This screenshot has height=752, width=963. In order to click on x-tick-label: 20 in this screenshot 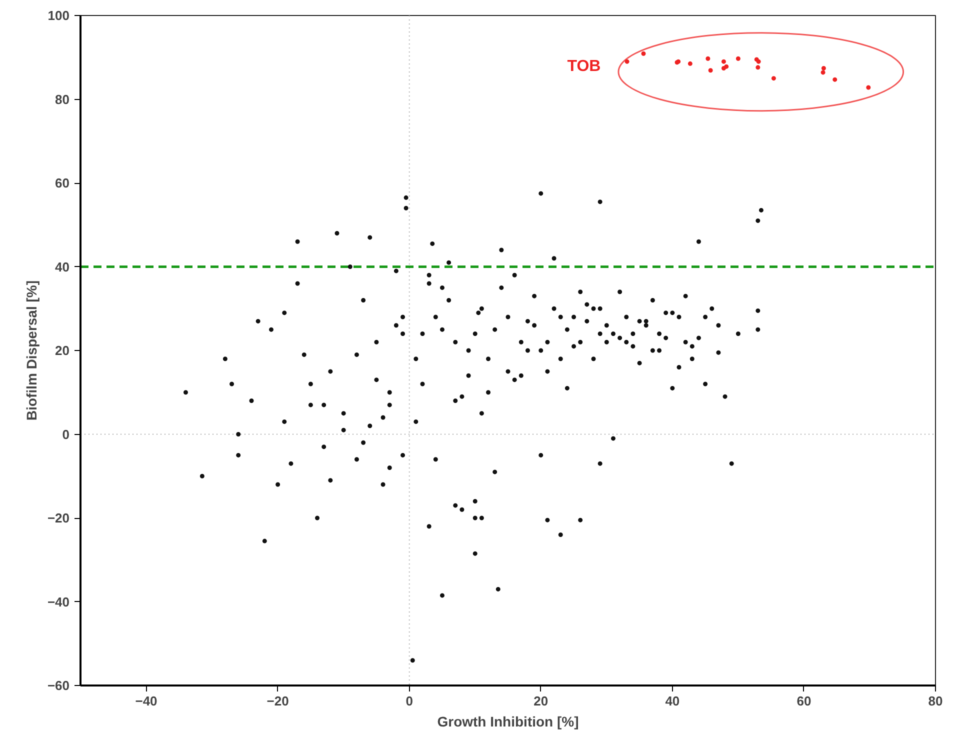, I will do `click(541, 701)`.